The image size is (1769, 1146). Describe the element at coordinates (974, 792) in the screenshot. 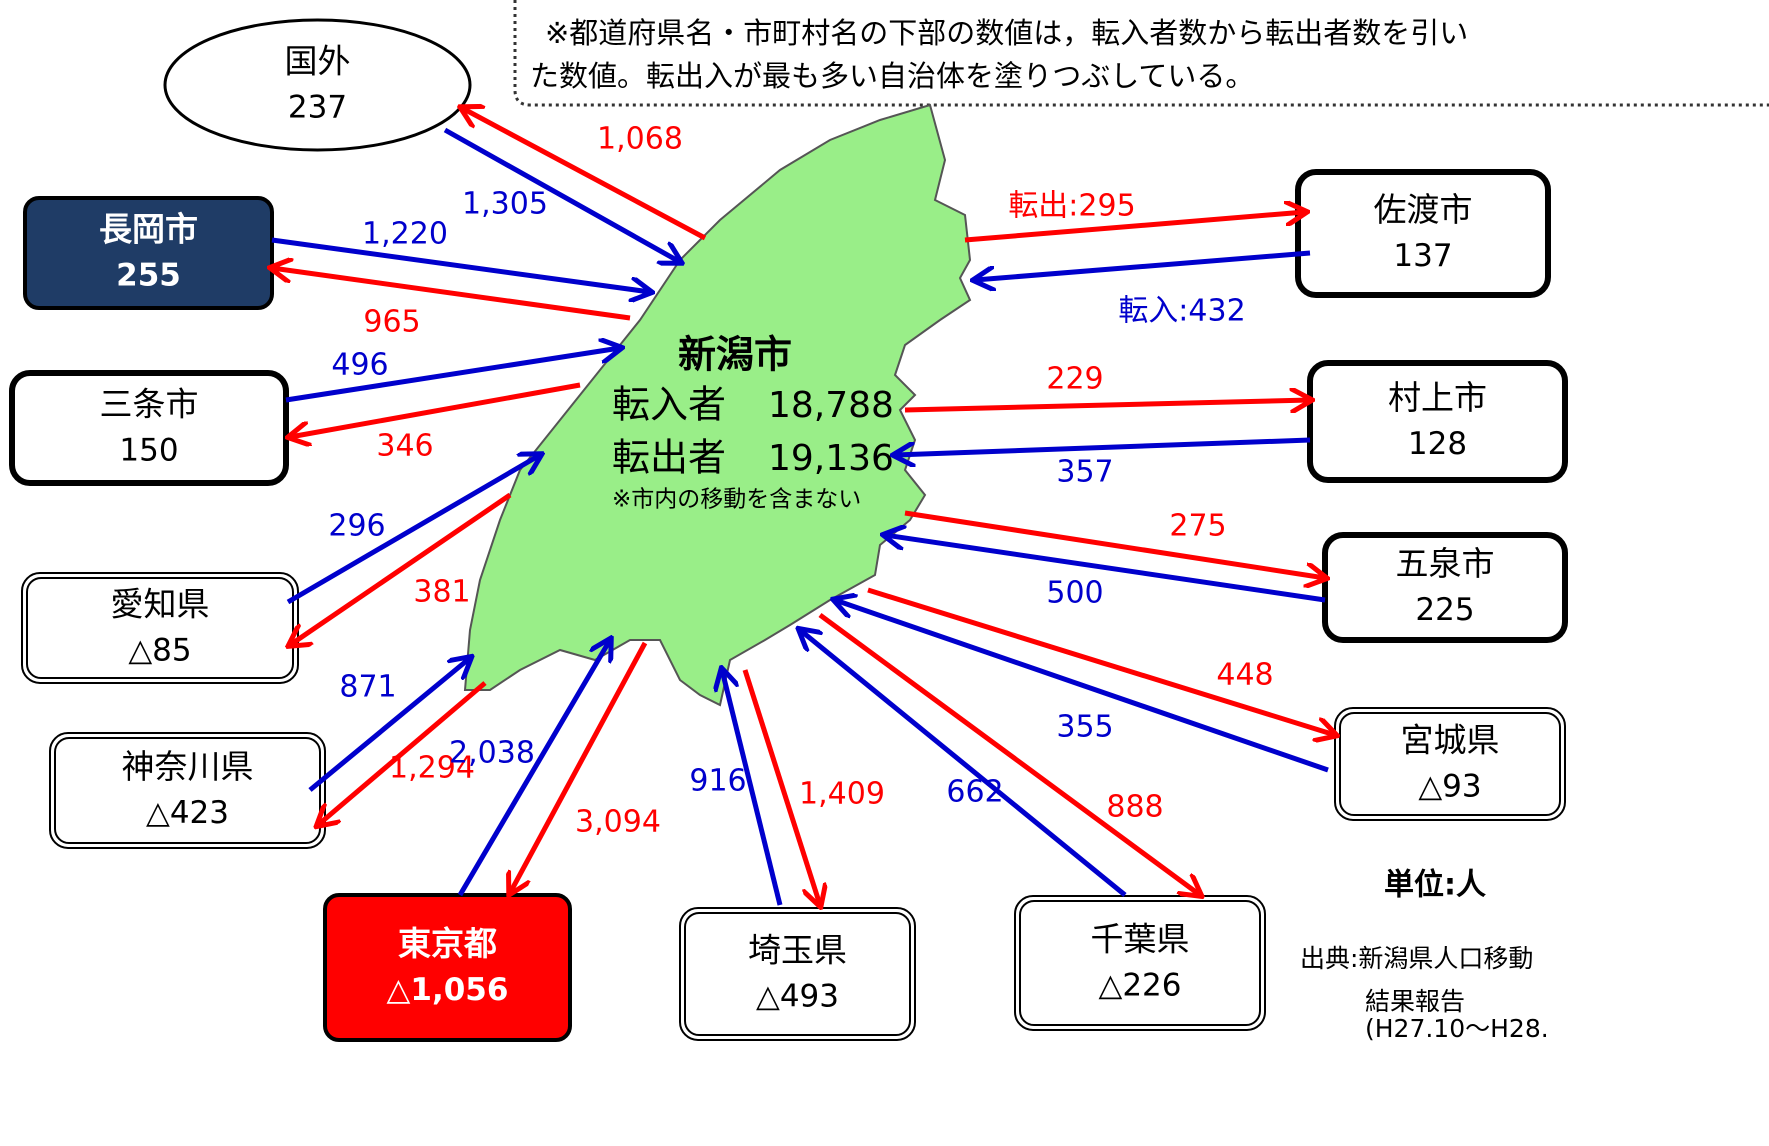

I see `in-label: 662` at that location.